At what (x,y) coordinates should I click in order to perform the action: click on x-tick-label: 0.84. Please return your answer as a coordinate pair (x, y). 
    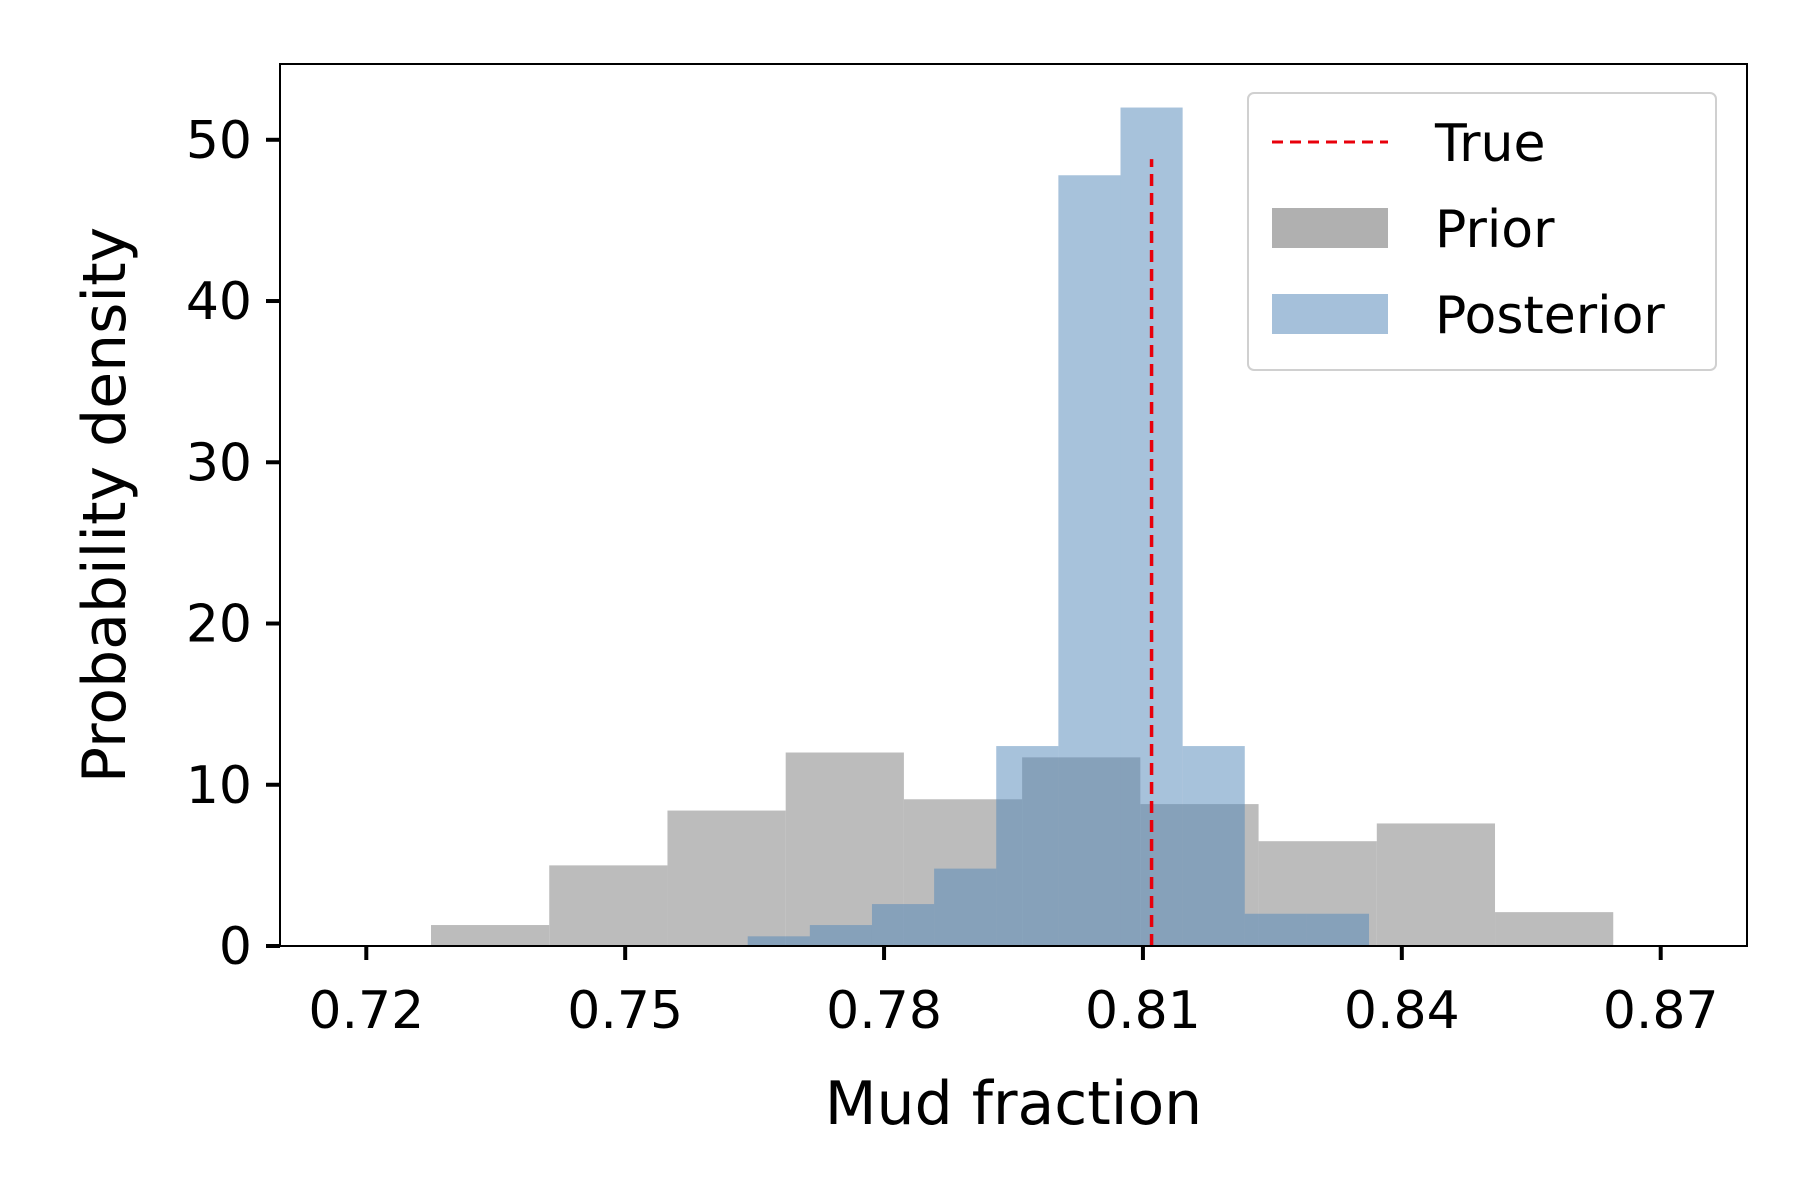
    Looking at the image, I should click on (1402, 1011).